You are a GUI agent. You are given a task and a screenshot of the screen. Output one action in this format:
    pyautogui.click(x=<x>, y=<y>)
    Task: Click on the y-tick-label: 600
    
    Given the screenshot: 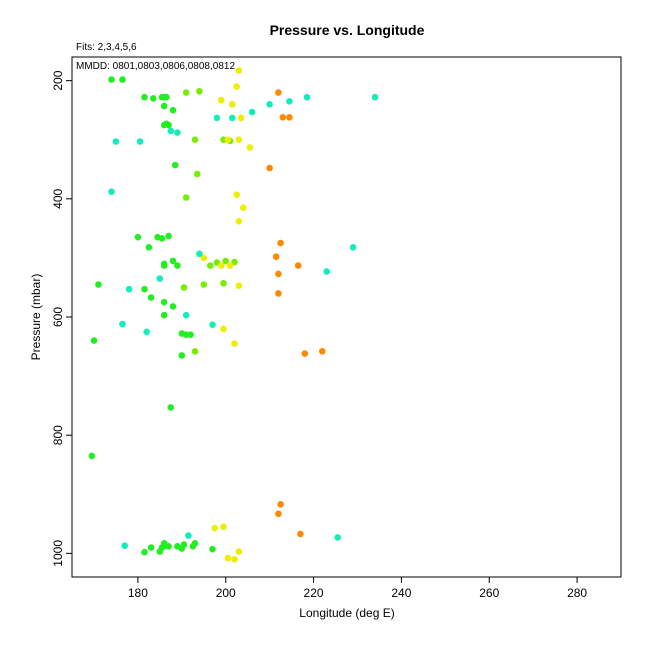 What is the action you would take?
    pyautogui.click(x=58, y=317)
    